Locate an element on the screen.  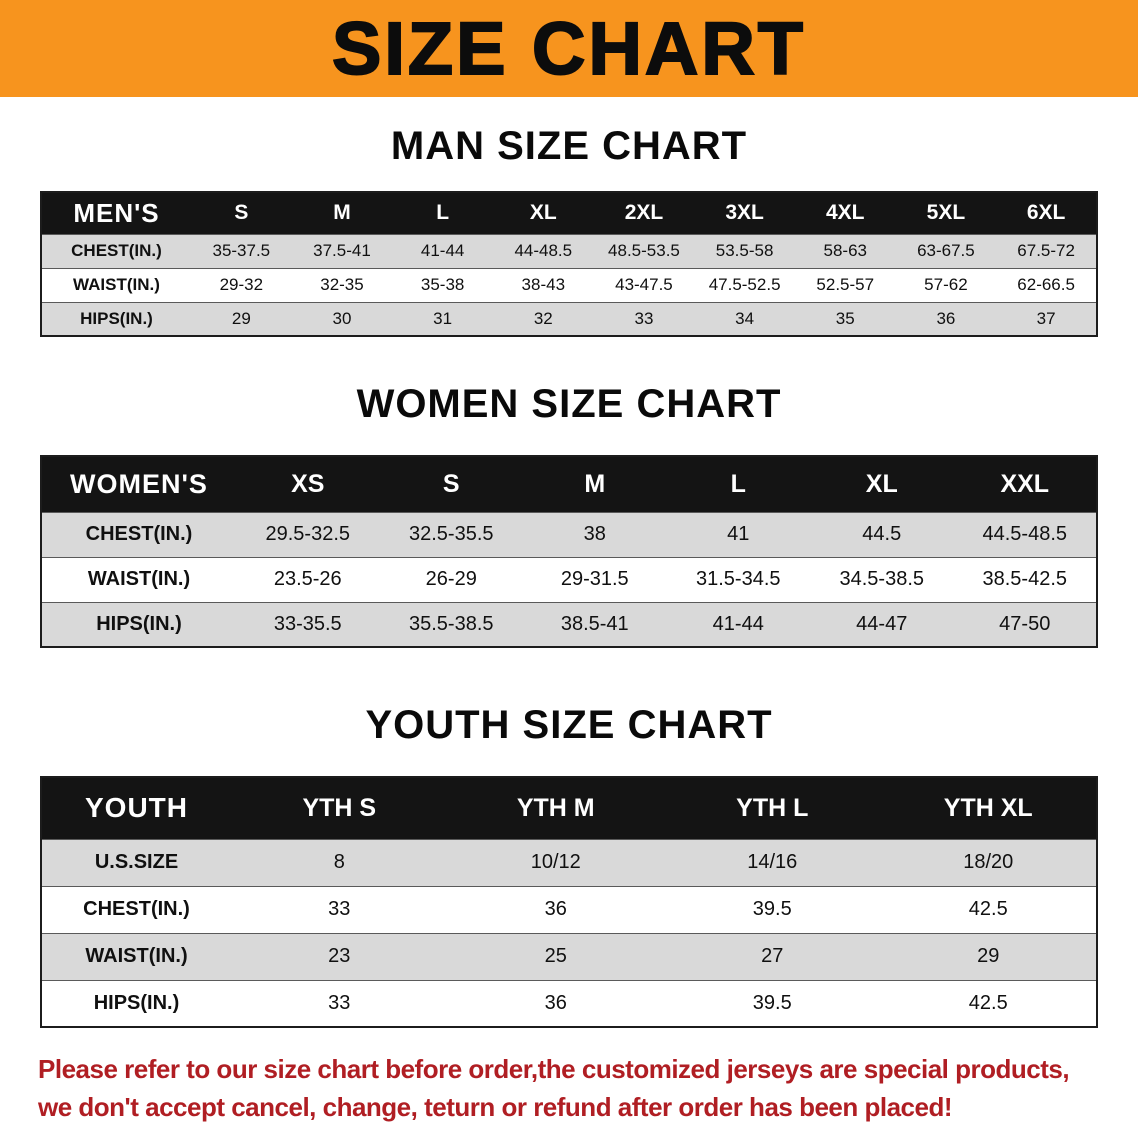
table-cell: 29-32 is located at coordinates (241, 284).